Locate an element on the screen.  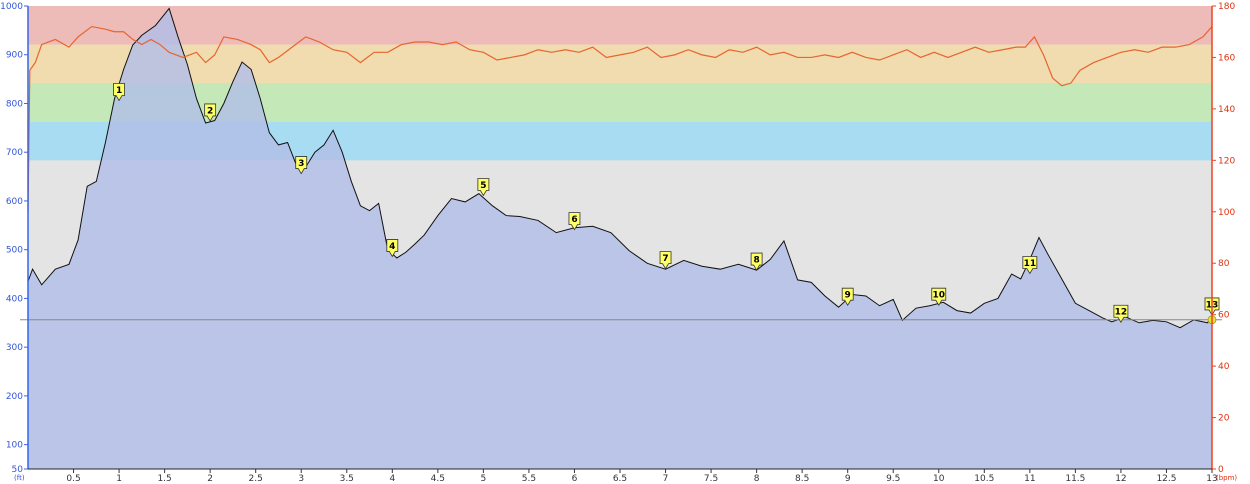
x-tick-label-0.5: 0.5 is located at coordinates (73, 479).